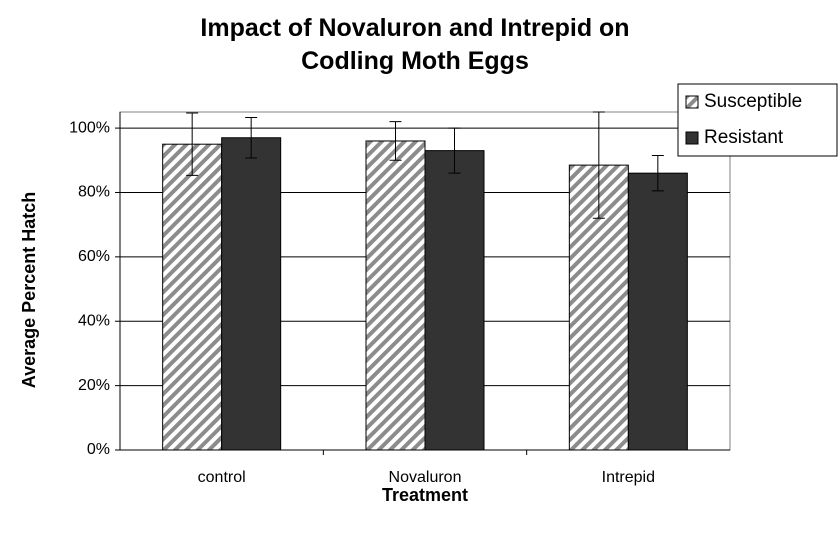 The height and width of the screenshot is (535, 838). What do you see at coordinates (425, 495) in the screenshot?
I see `x-axis-label: Treatment` at bounding box center [425, 495].